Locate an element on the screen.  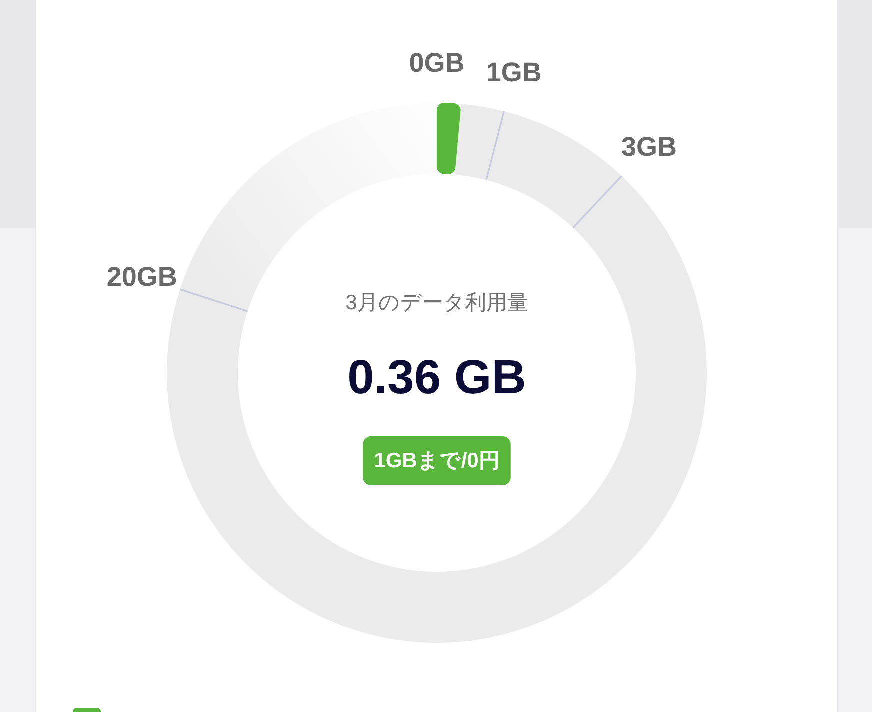
title: 3月のデータ利用量 is located at coordinates (437, 303).